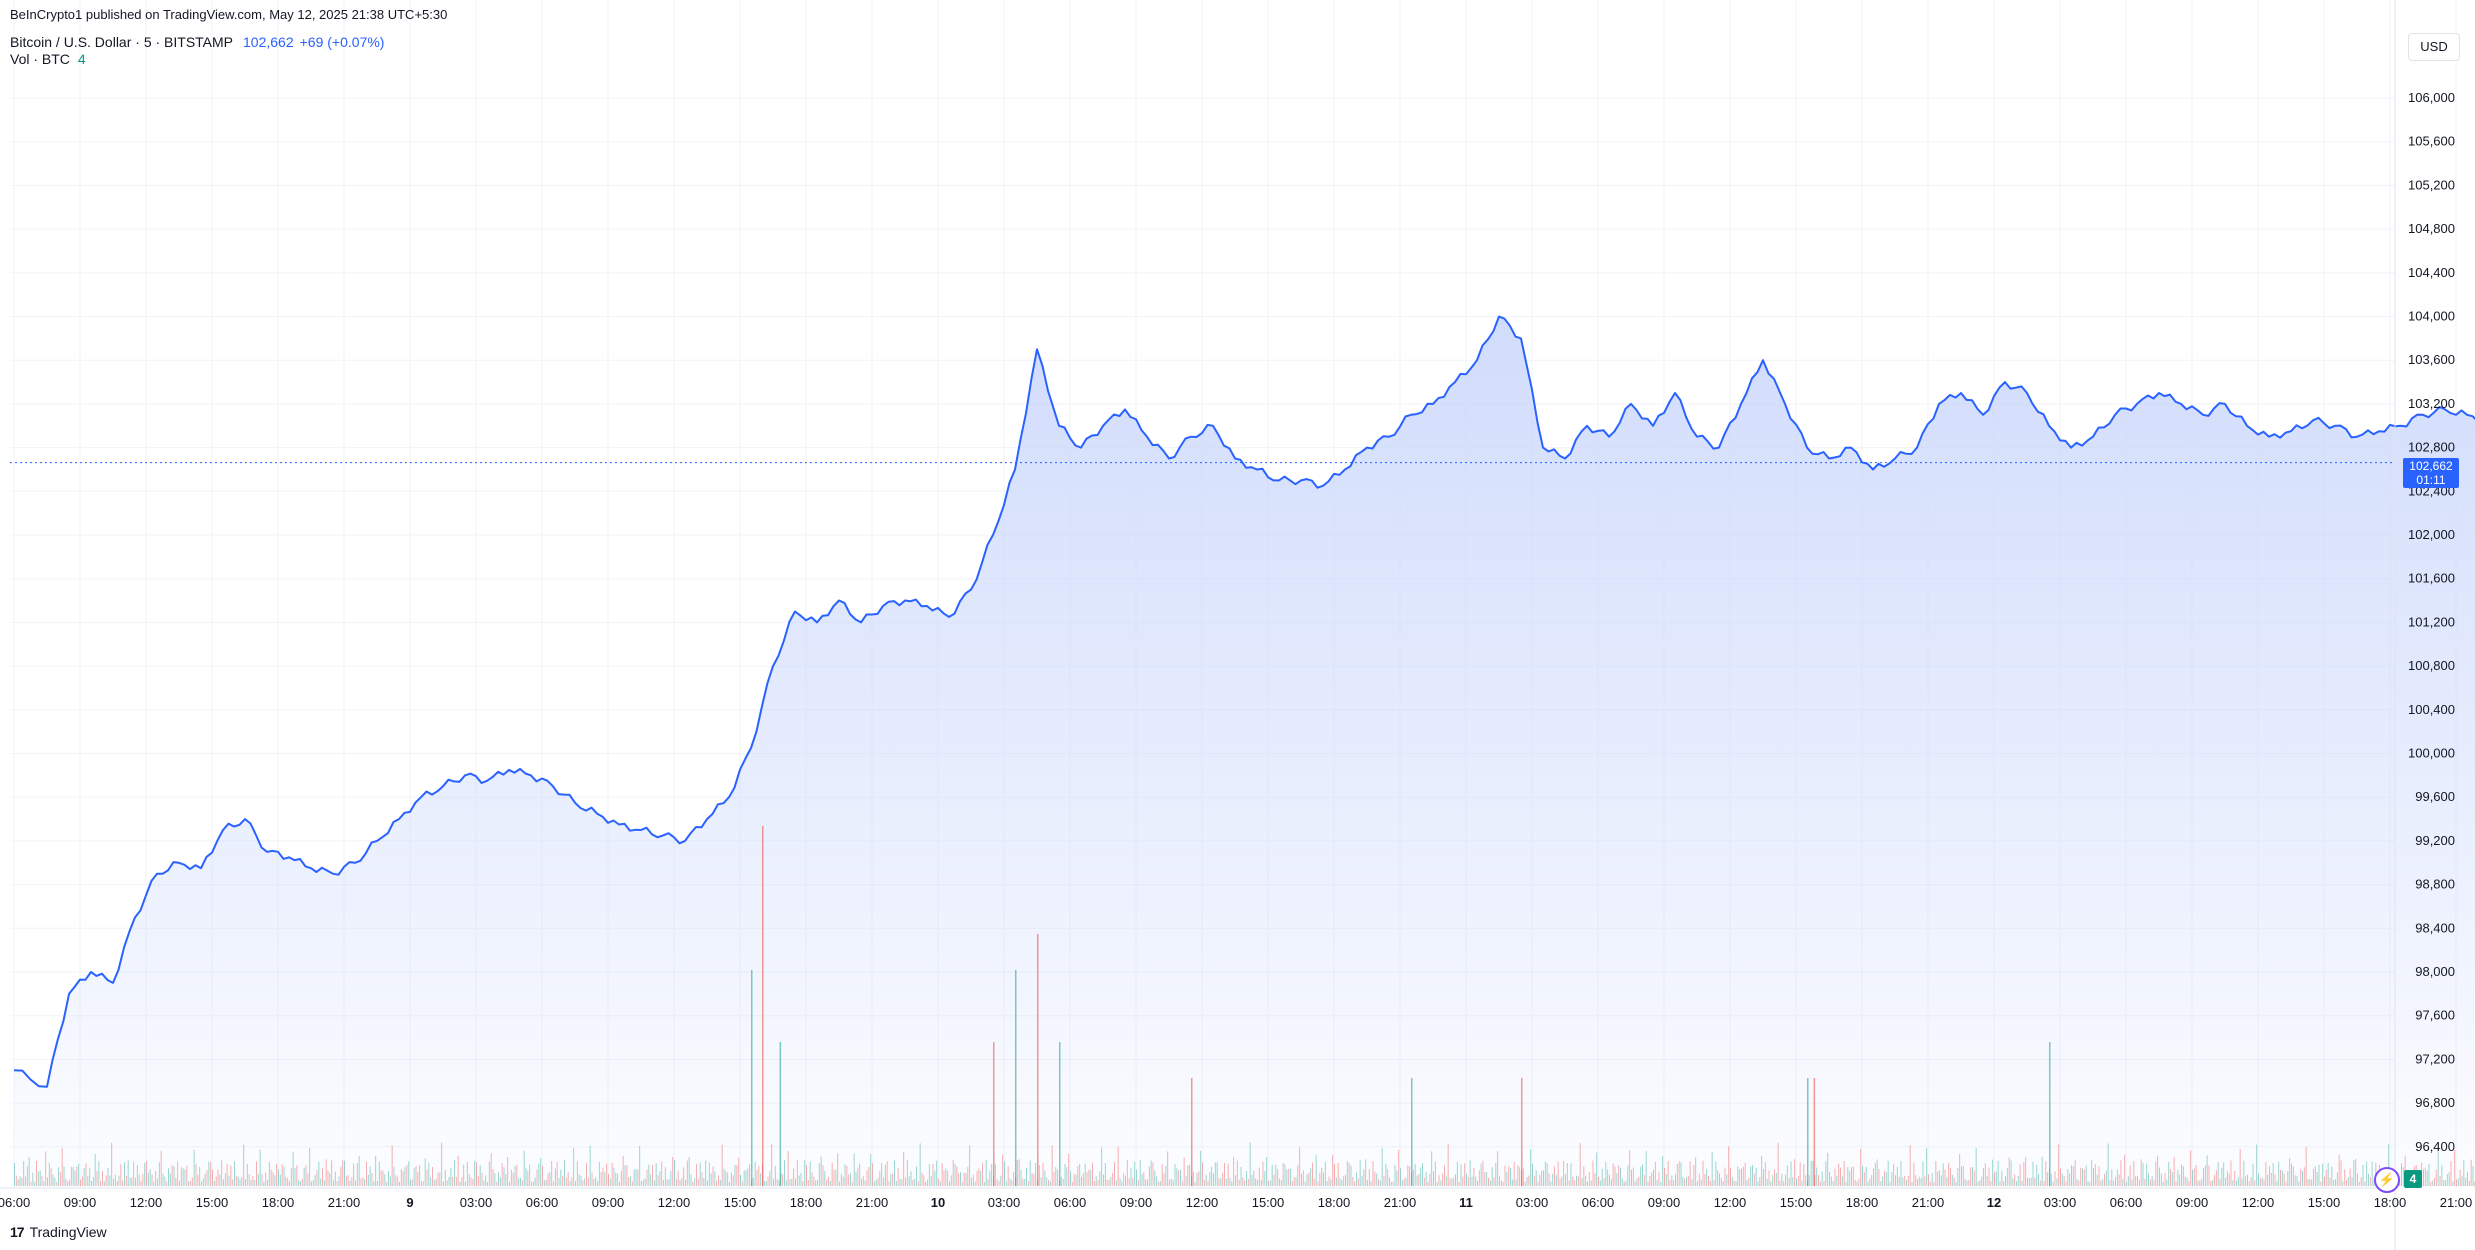 Image resolution: width=2475 pixels, height=1250 pixels. What do you see at coordinates (2431, 753) in the screenshot?
I see `price-tick-label: 100,000` at bounding box center [2431, 753].